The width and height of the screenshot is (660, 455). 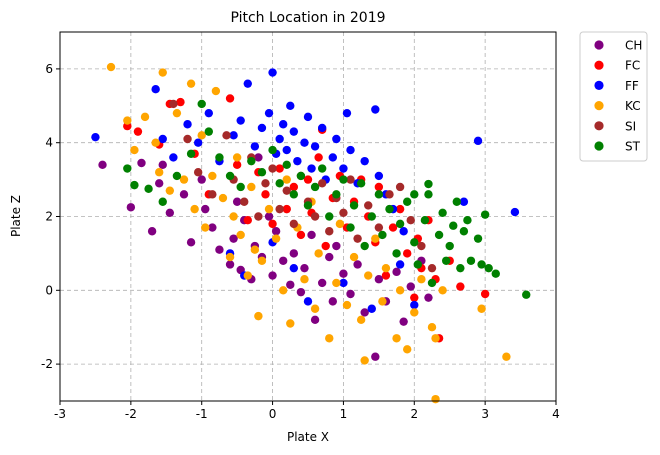 What do you see at coordinates (599, 65) in the screenshot?
I see `legend-marker-fc` at bounding box center [599, 65].